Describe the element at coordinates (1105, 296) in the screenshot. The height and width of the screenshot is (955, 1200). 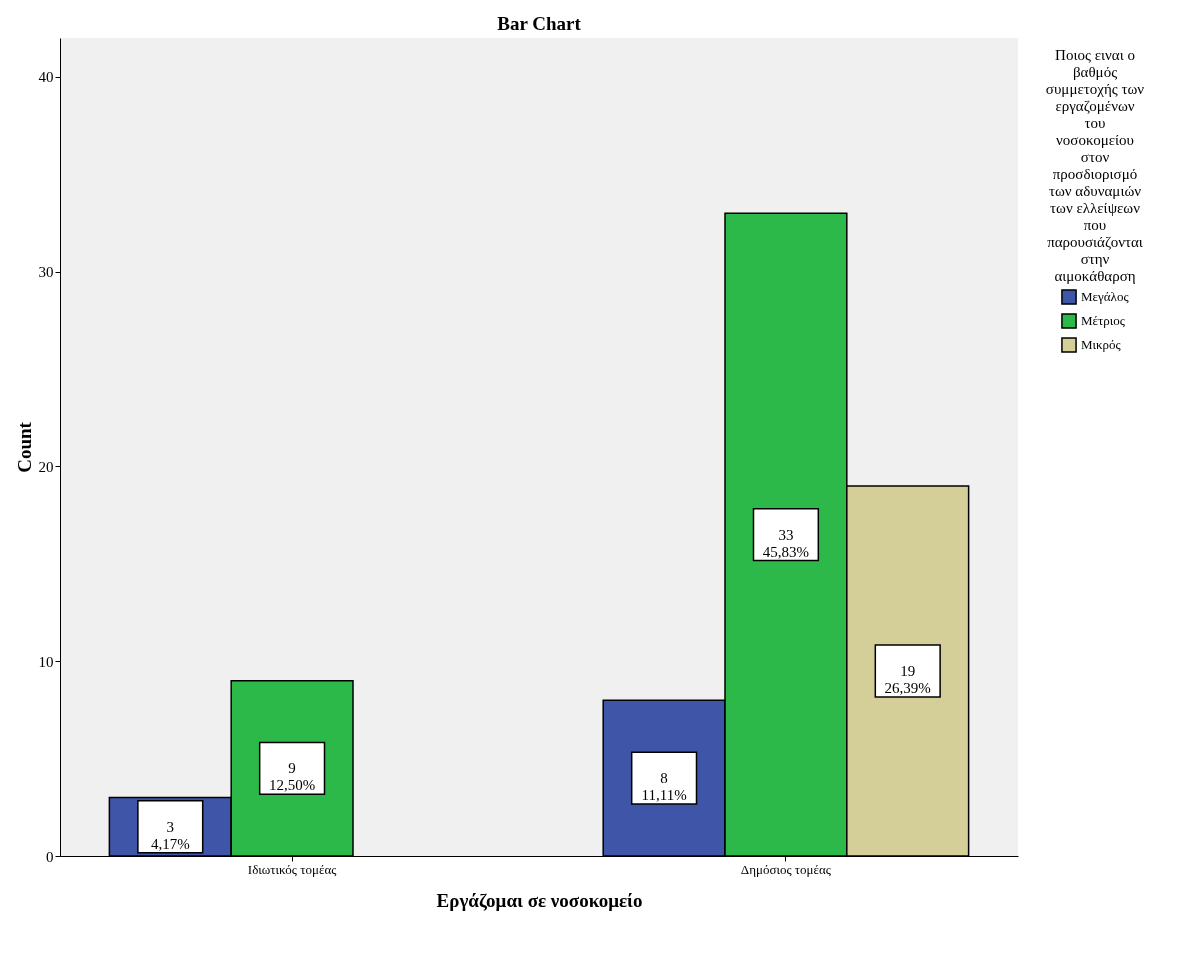
I see `legend-label: Μεγάλος` at that location.